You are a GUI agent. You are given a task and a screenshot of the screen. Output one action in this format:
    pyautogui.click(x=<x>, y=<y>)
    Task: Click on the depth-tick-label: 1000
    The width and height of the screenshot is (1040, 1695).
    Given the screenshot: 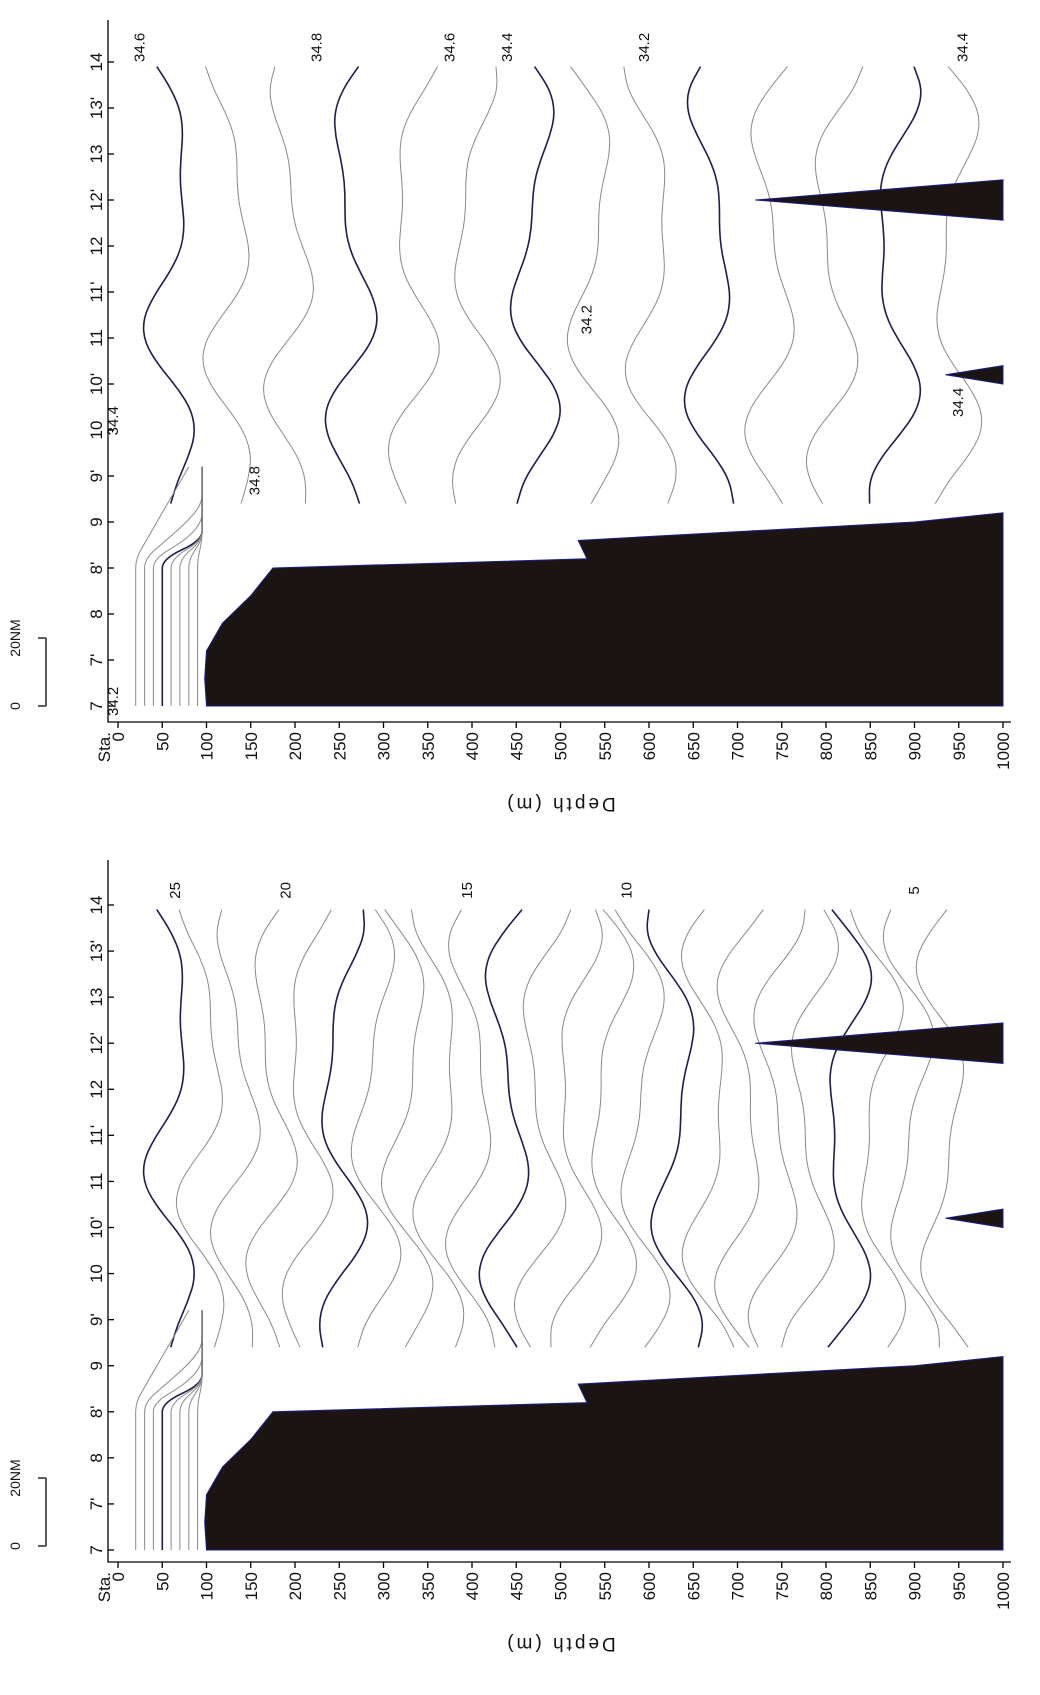 What is the action you would take?
    pyautogui.click(x=1003, y=1591)
    